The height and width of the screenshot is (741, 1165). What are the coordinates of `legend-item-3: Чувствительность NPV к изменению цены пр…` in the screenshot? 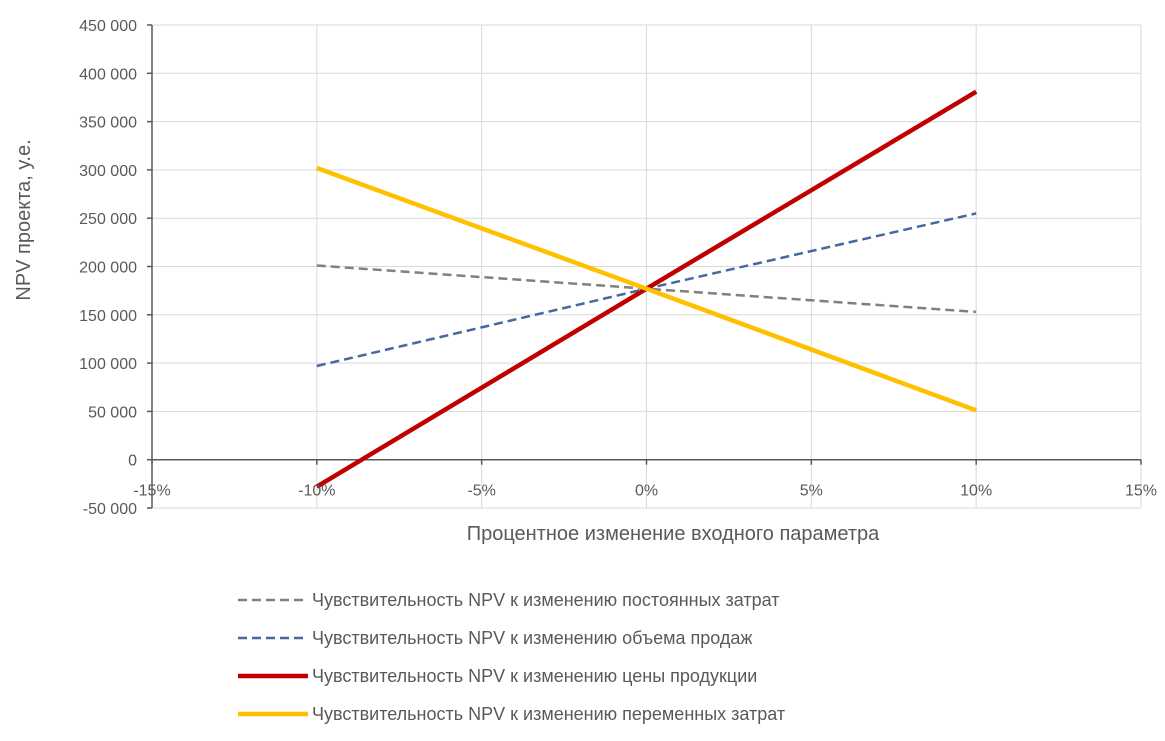 It's located at (497, 676).